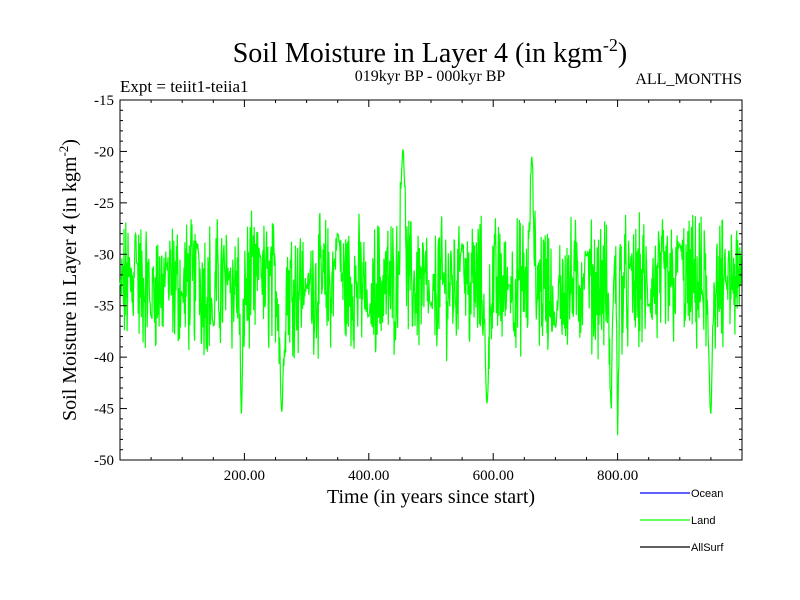 Image resolution: width=800 pixels, height=600 pixels. Describe the element at coordinates (184, 86) in the screenshot. I see `expt-label: Expt = teiit1-teiia1` at that location.